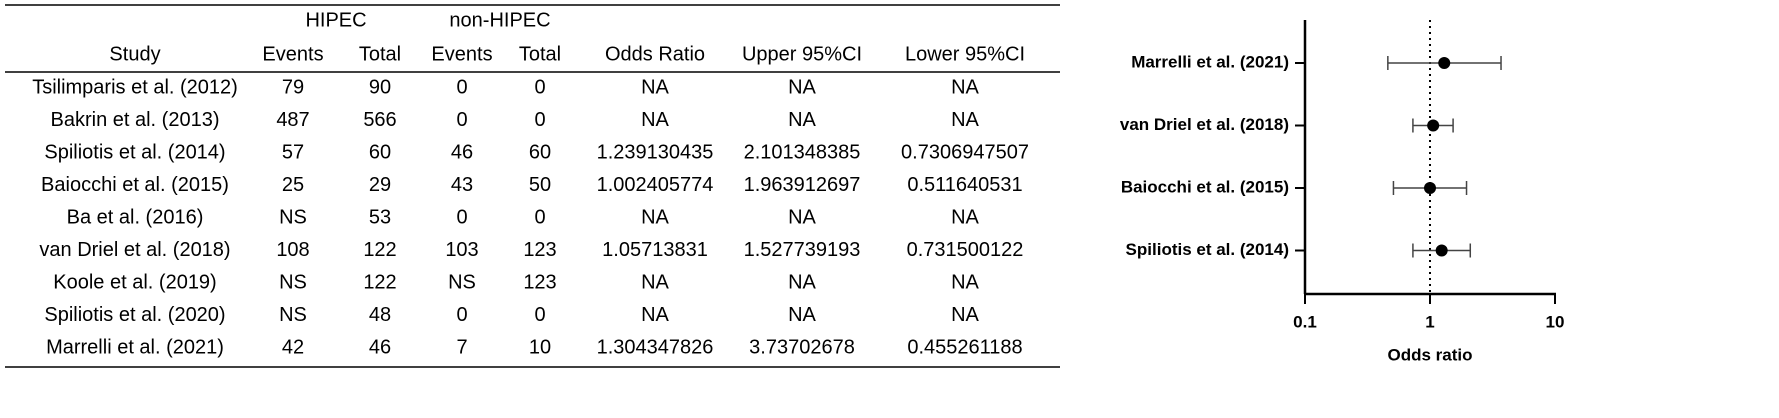 This screenshot has height=418, width=1779. What do you see at coordinates (802, 347) in the screenshot?
I see `table-cell: 3.73702678` at bounding box center [802, 347].